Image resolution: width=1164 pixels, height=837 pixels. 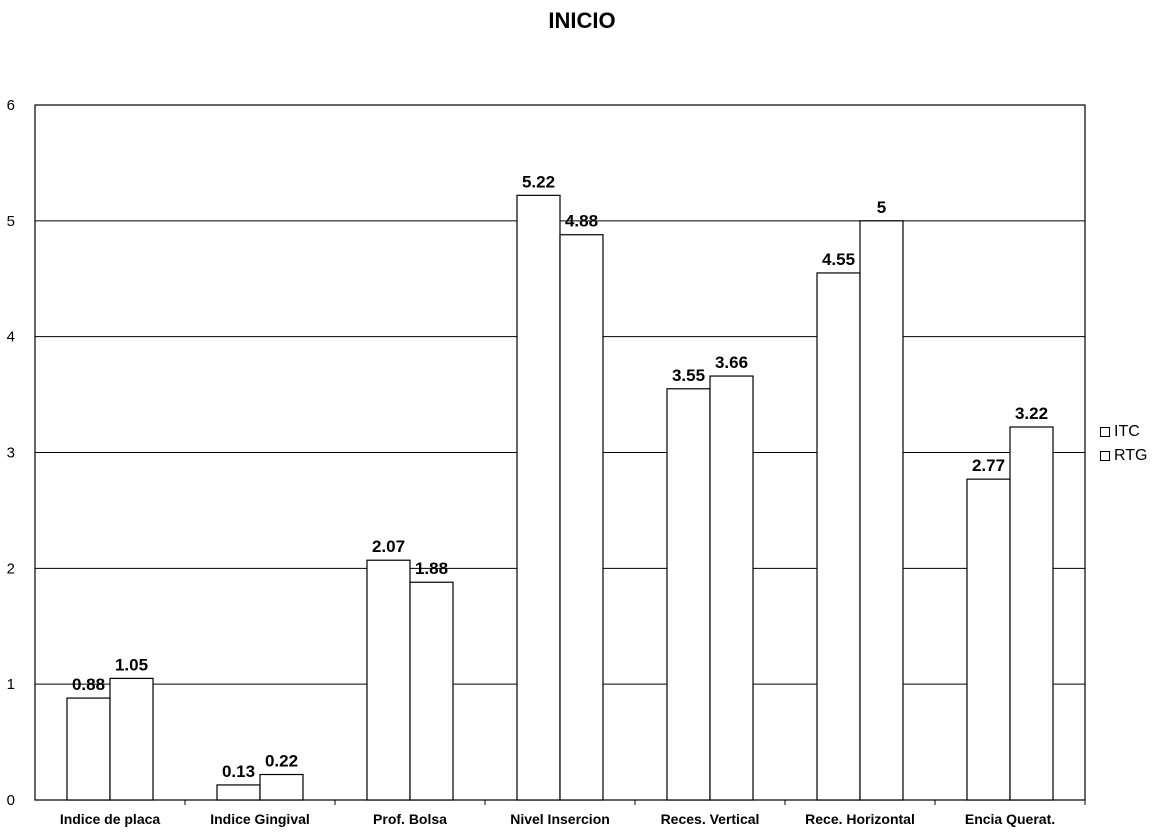 What do you see at coordinates (410, 819) in the screenshot?
I see `x-tick-label: Prof. Bolsa` at bounding box center [410, 819].